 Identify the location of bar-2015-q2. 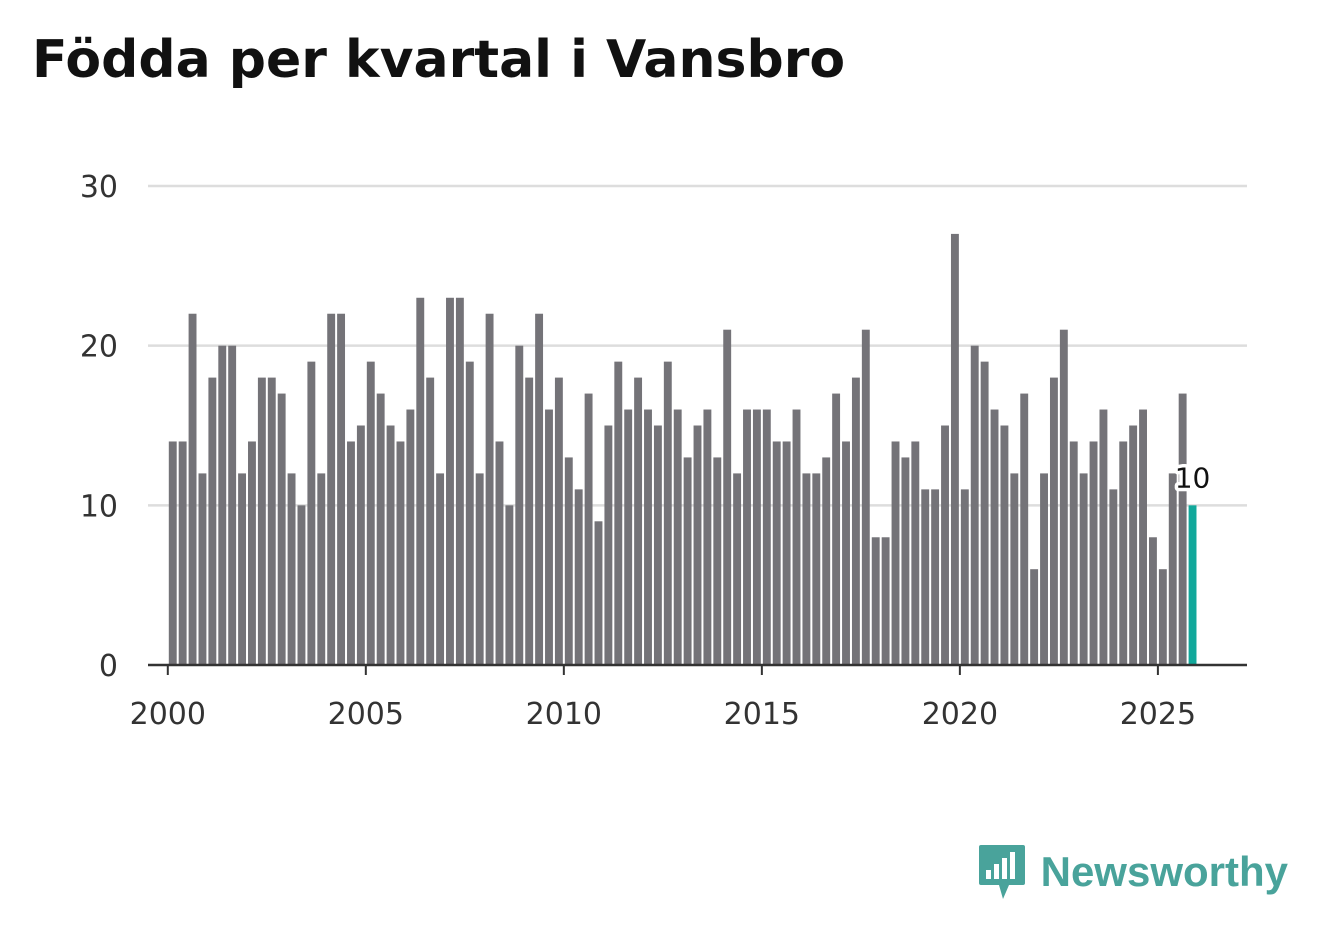
(776, 553).